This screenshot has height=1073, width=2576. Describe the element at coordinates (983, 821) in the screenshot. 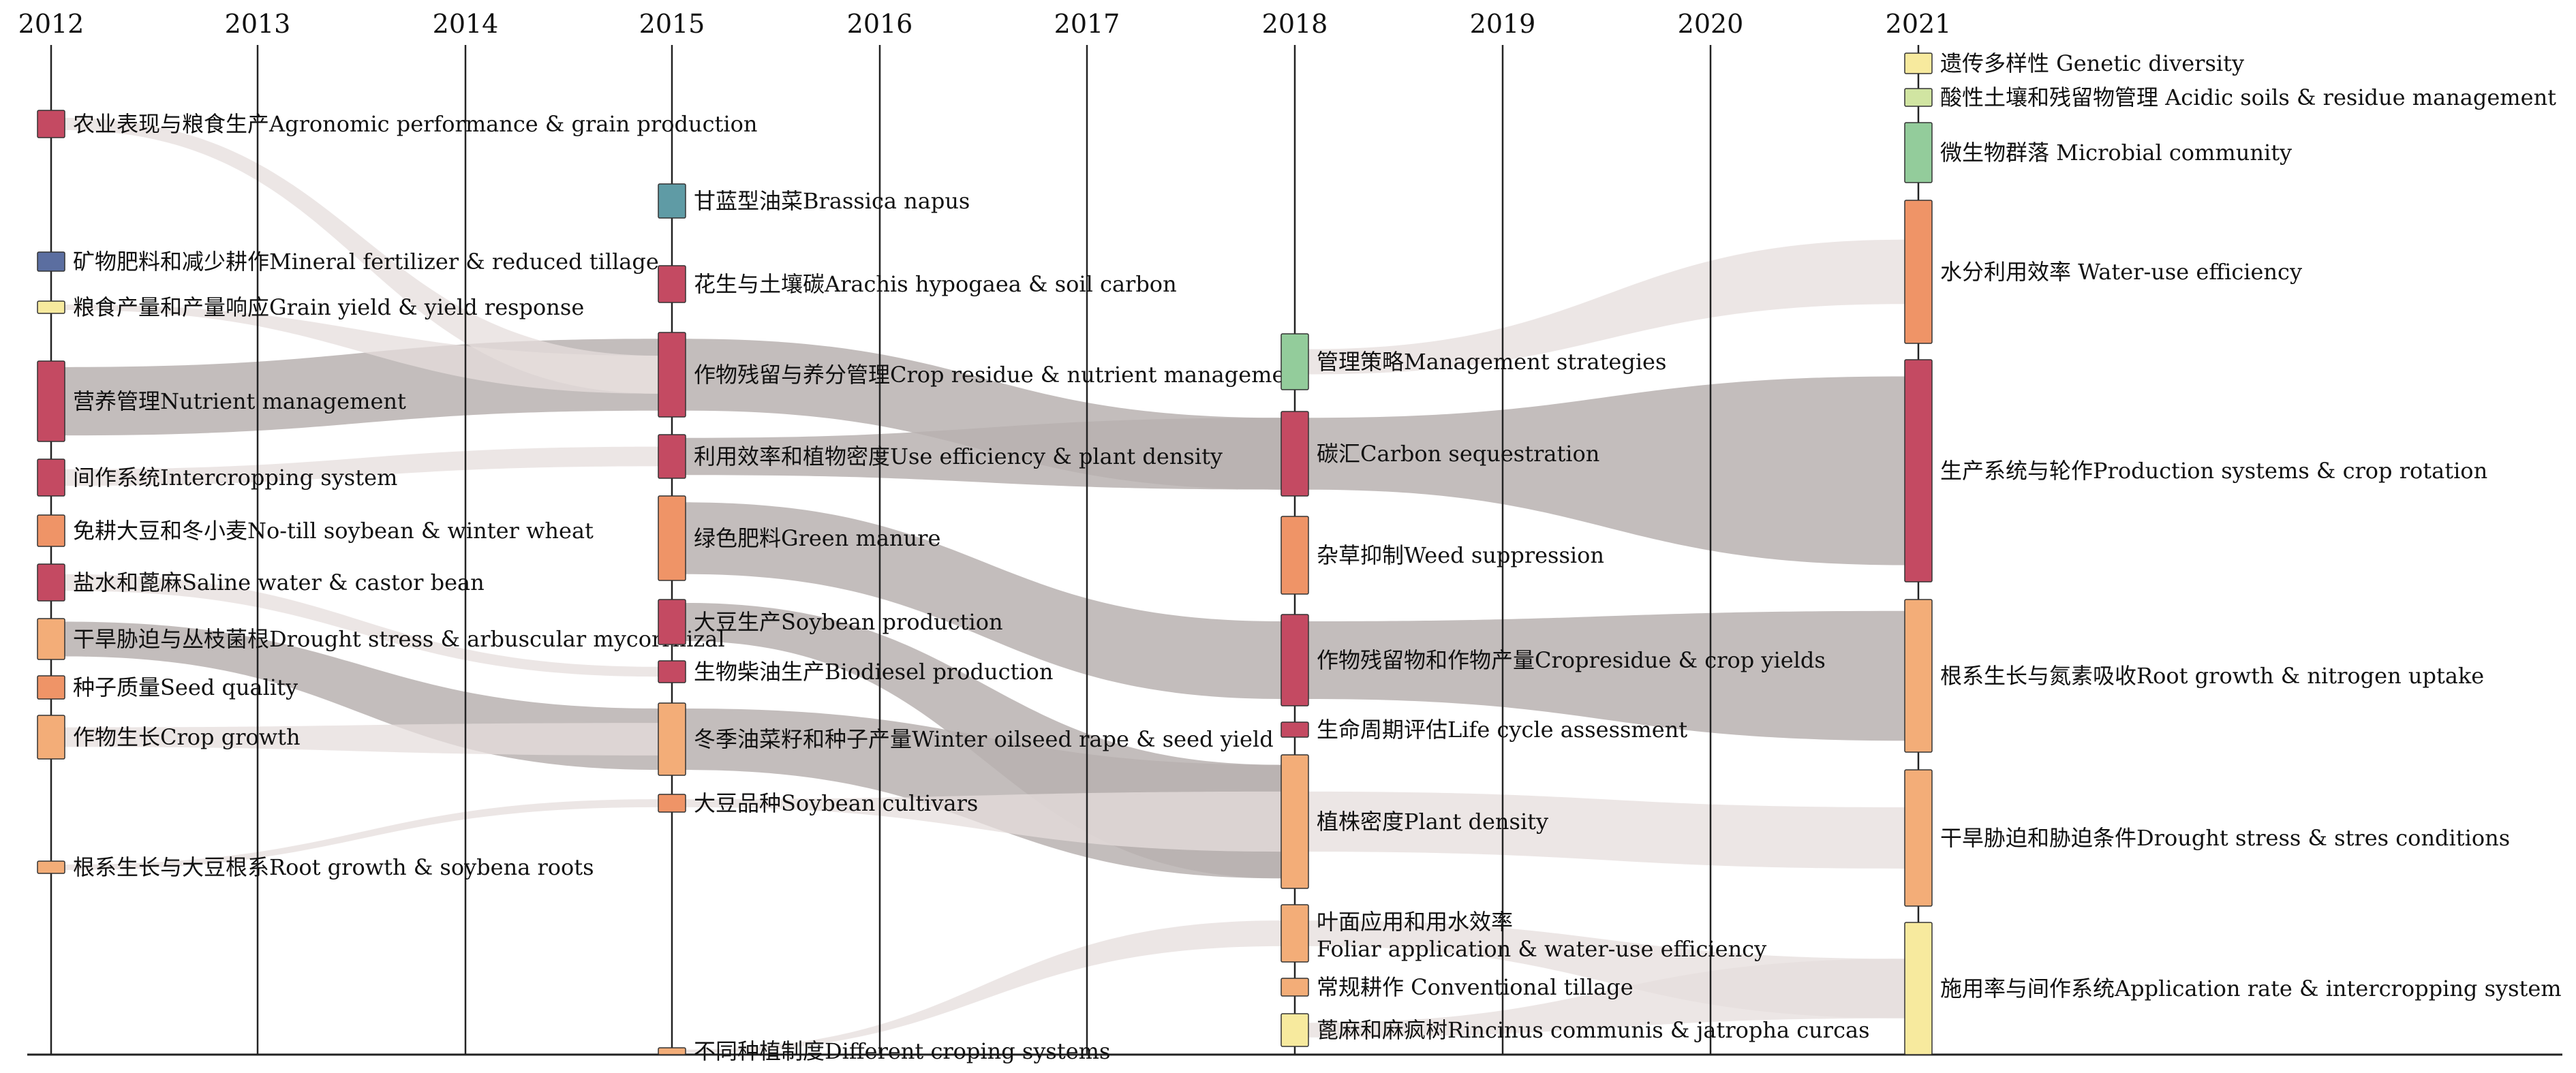

I see `flow-cultivars-to-density` at that location.